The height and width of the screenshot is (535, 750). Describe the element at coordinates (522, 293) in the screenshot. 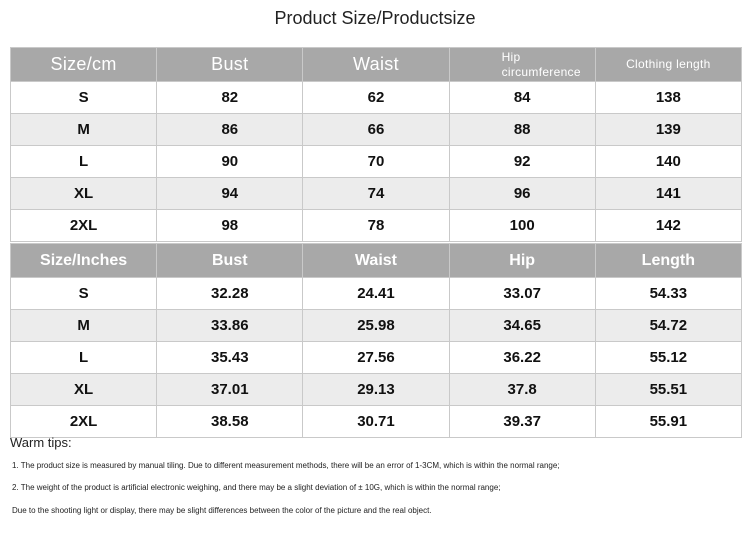

I see `table-cell: 33.07` at that location.